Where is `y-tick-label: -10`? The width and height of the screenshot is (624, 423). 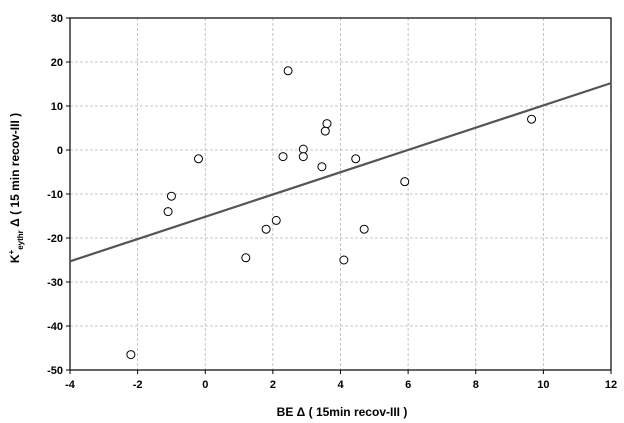 y-tick-label: -10 is located at coordinates (55, 195).